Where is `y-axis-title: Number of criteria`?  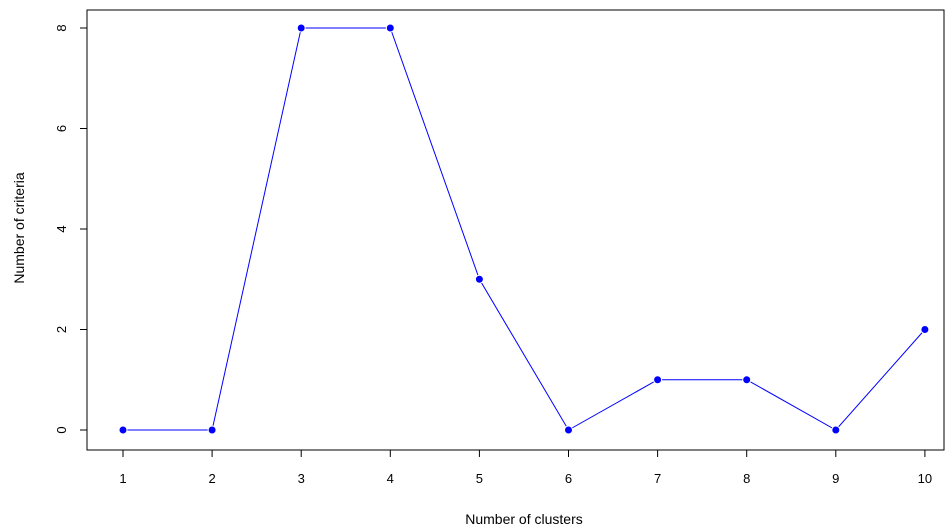
y-axis-title: Number of criteria is located at coordinates (19, 227).